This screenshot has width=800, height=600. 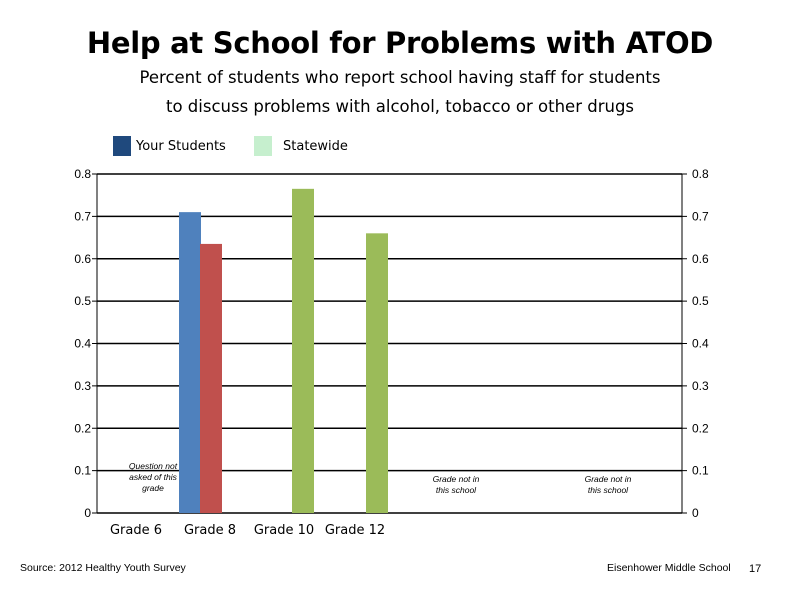 I want to click on y2-tick-label: 0.1, so click(x=700, y=471).